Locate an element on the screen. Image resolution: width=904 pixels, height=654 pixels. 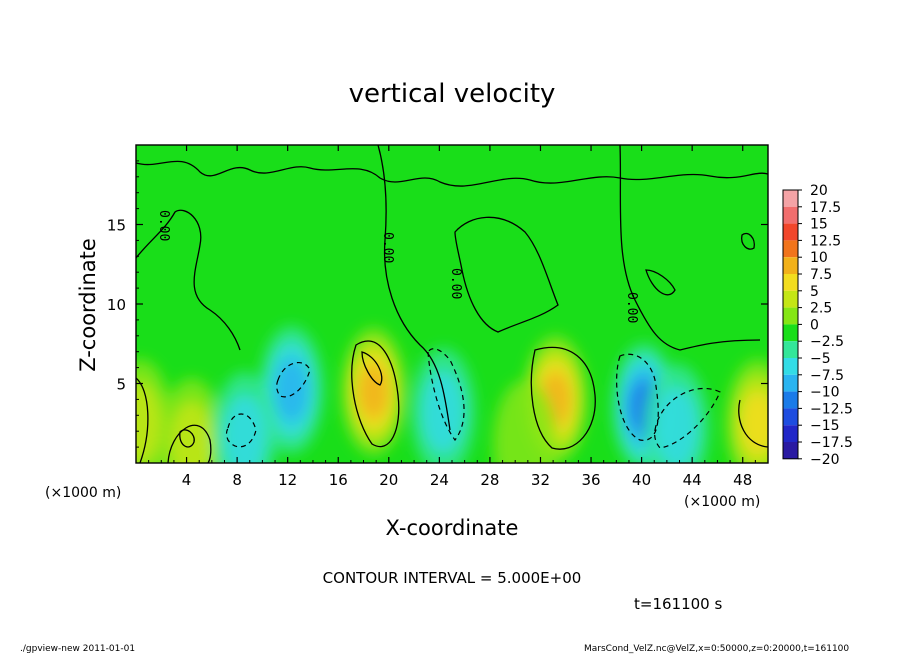
colorbar-label: 2.5 is located at coordinates (821, 309).